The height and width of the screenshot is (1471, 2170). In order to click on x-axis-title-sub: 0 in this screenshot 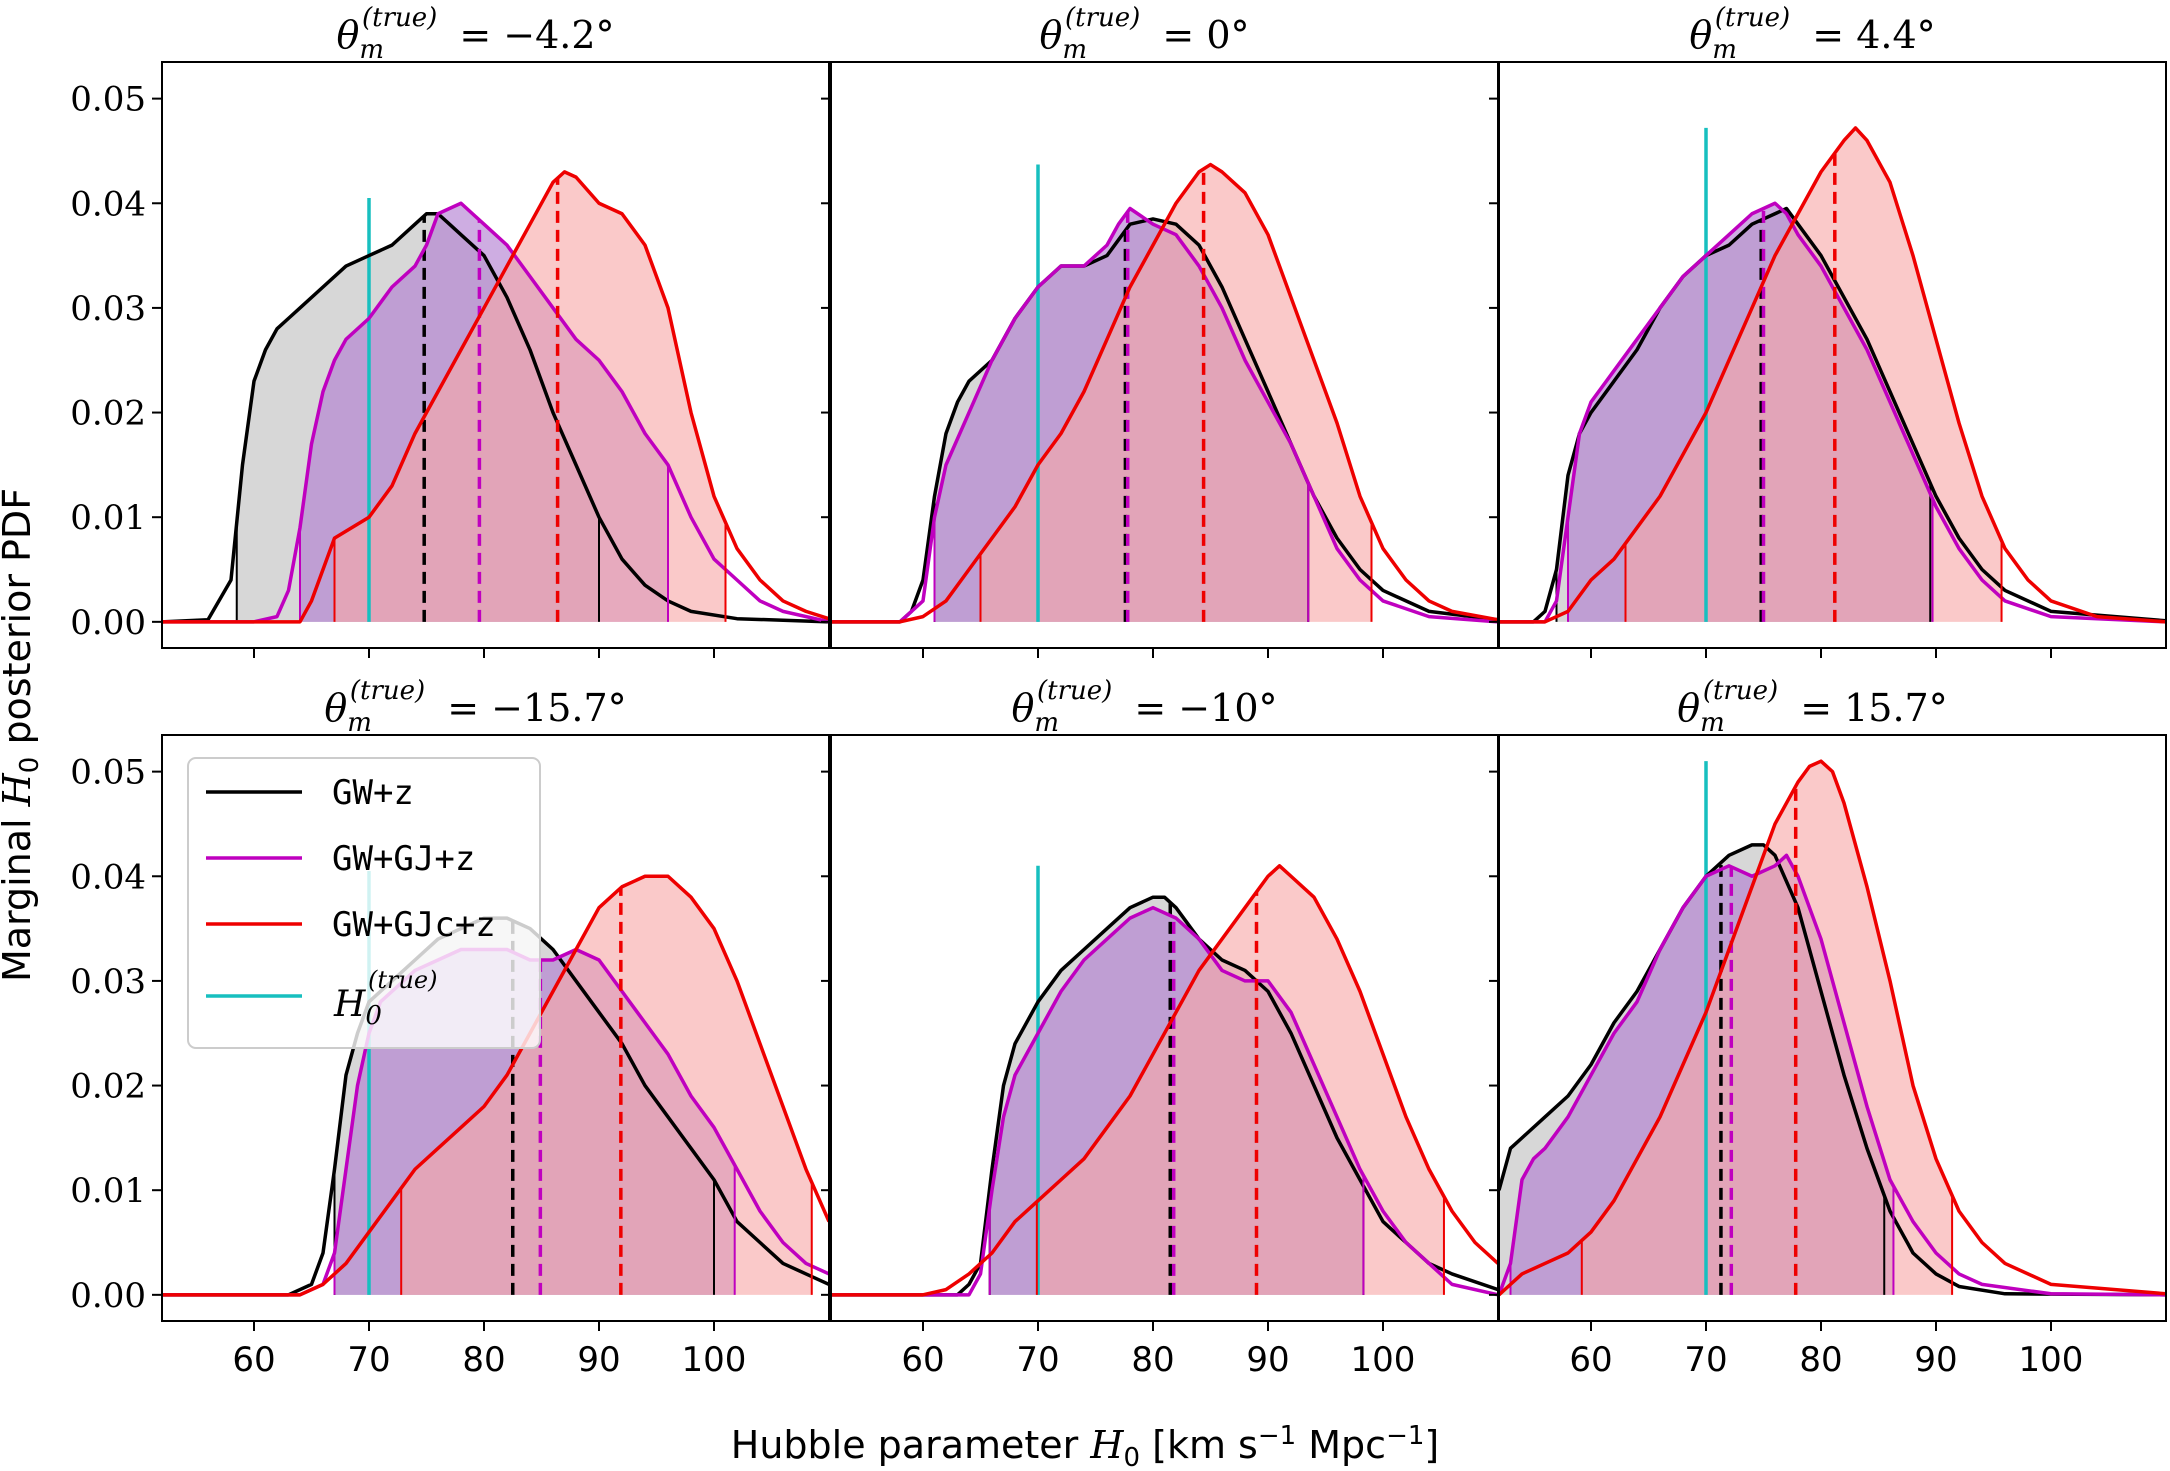, I will do `click(1132, 1457)`.